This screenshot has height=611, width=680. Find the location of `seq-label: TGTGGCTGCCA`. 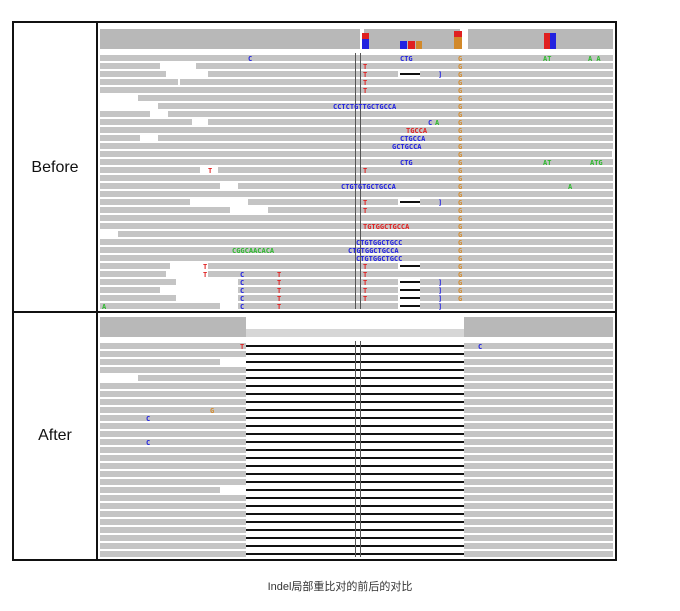

seq-label: TGTGGCTGCCA is located at coordinates (386, 227).